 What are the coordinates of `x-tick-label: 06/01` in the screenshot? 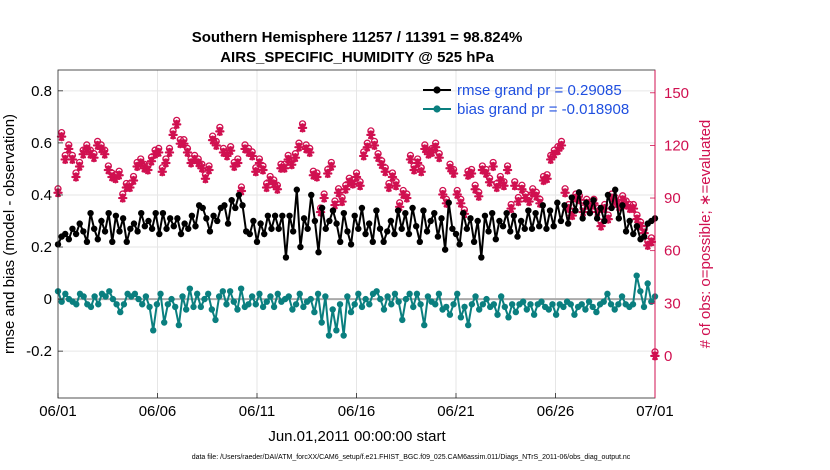 It's located at (58, 411).